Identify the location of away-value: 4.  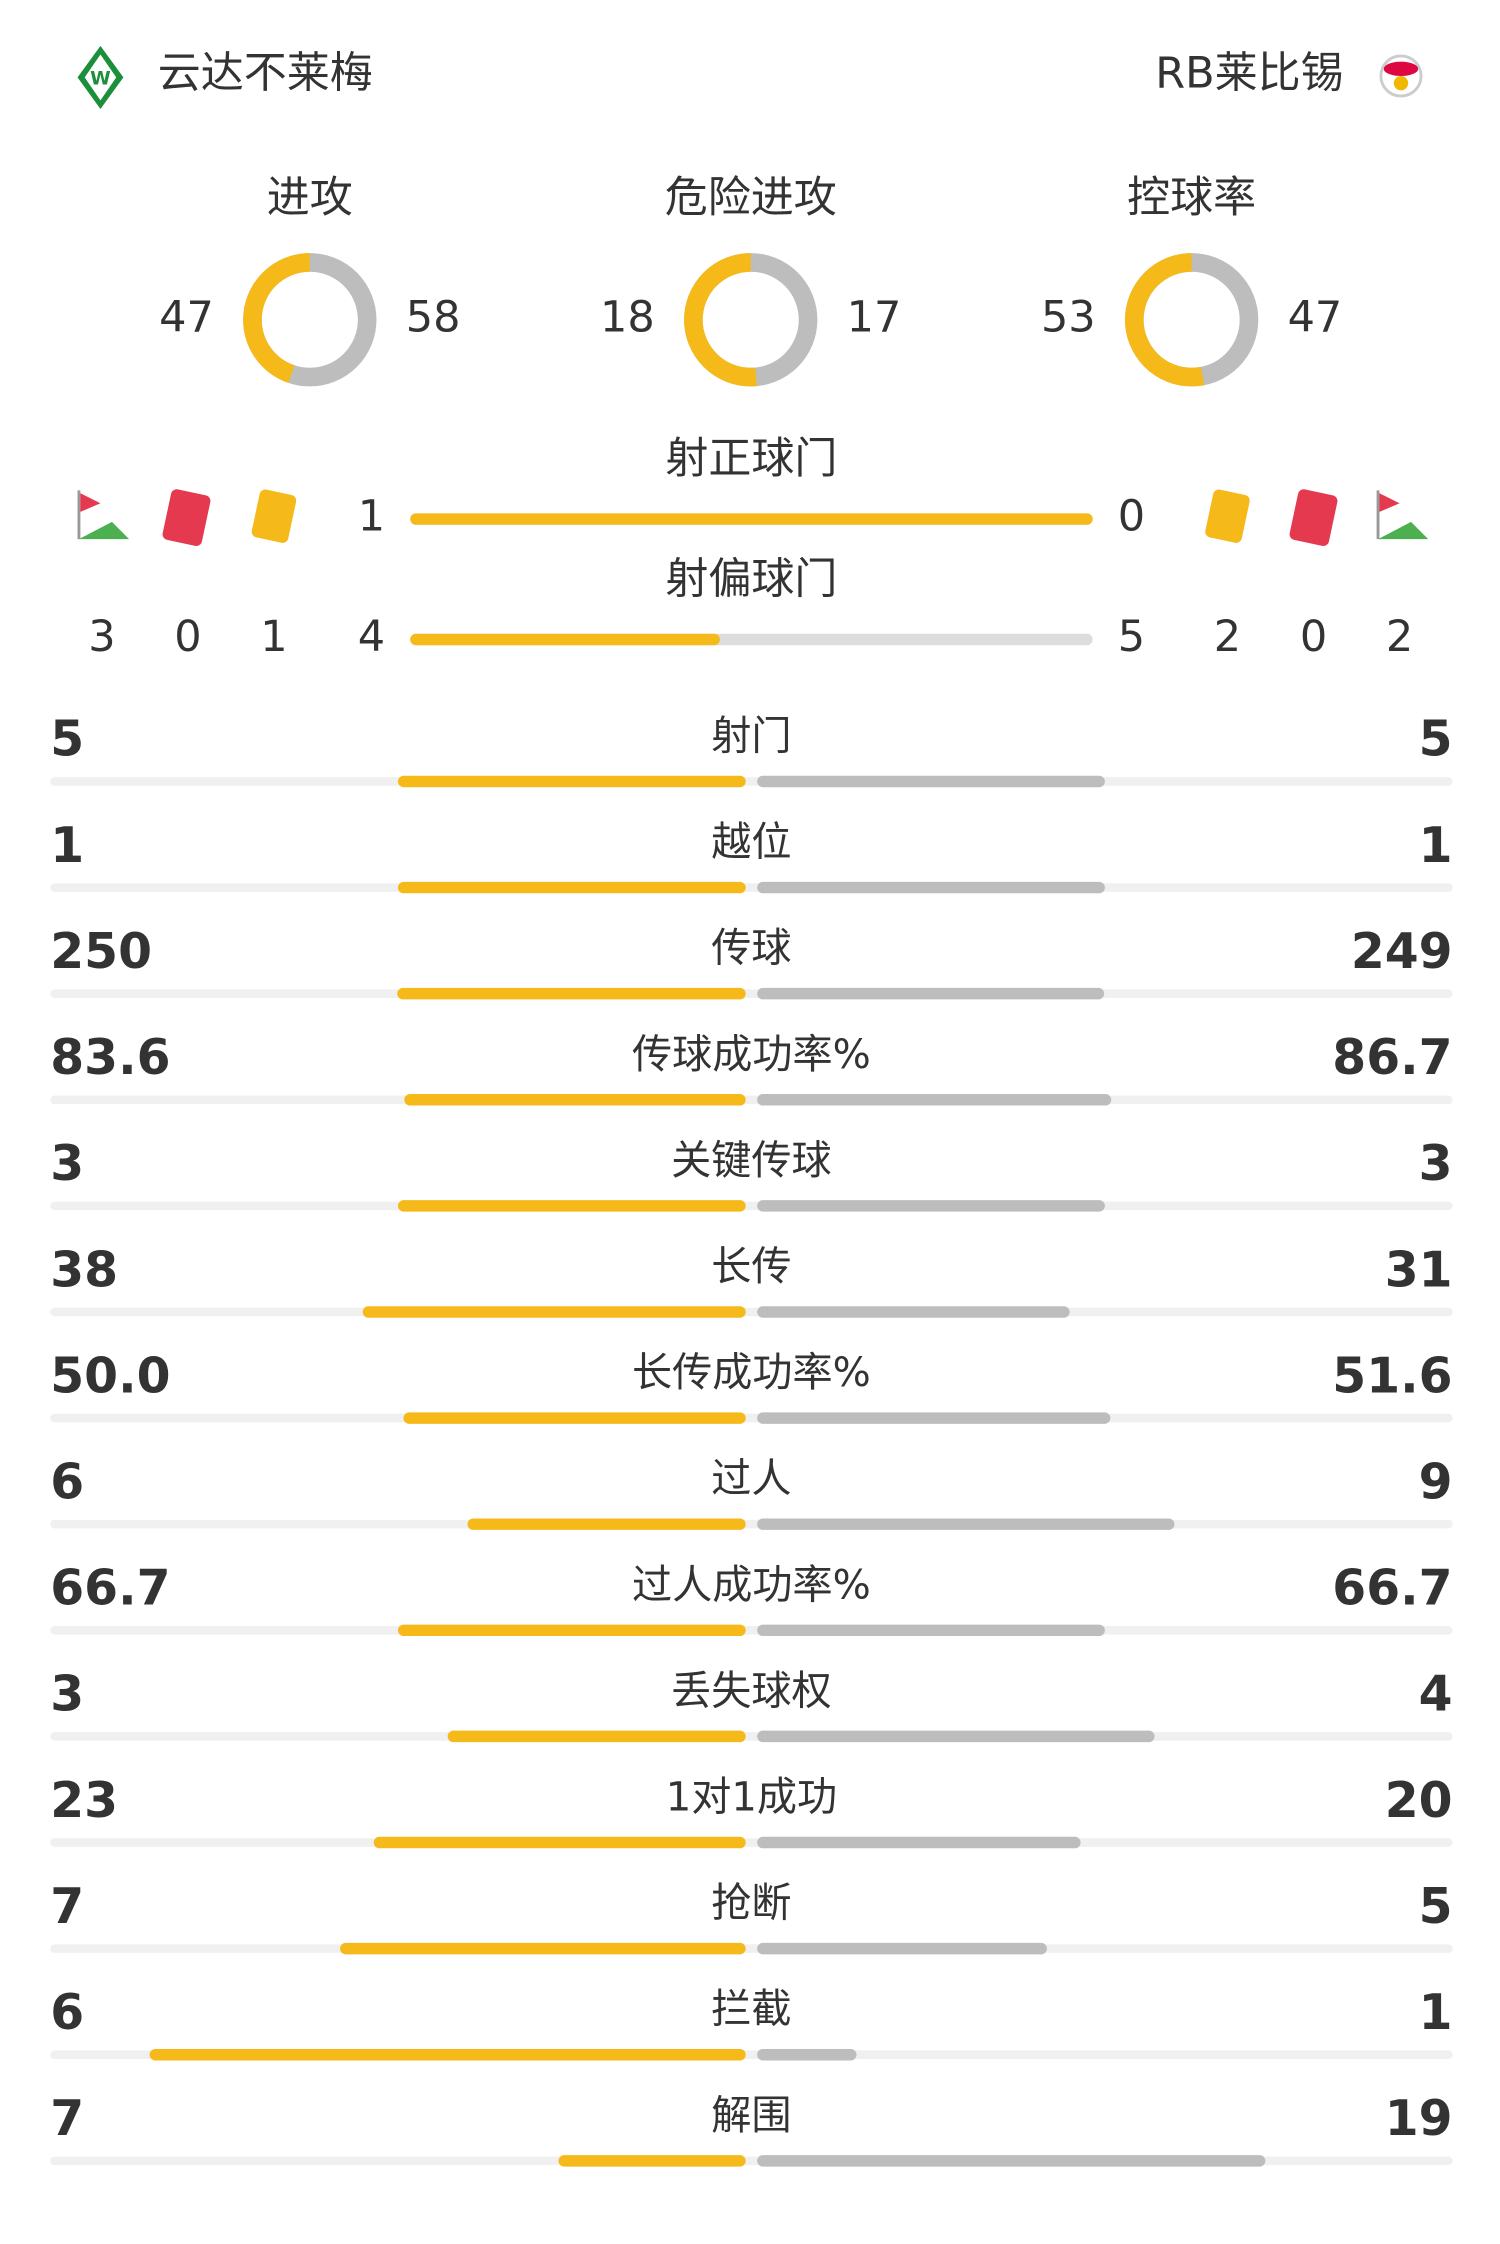
(1436, 1695).